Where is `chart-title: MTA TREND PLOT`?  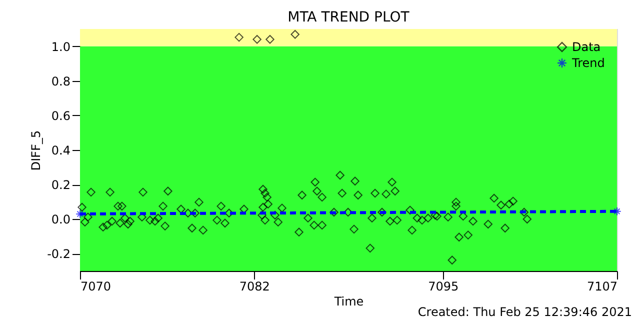 chart-title: MTA TREND PLOT is located at coordinates (349, 17).